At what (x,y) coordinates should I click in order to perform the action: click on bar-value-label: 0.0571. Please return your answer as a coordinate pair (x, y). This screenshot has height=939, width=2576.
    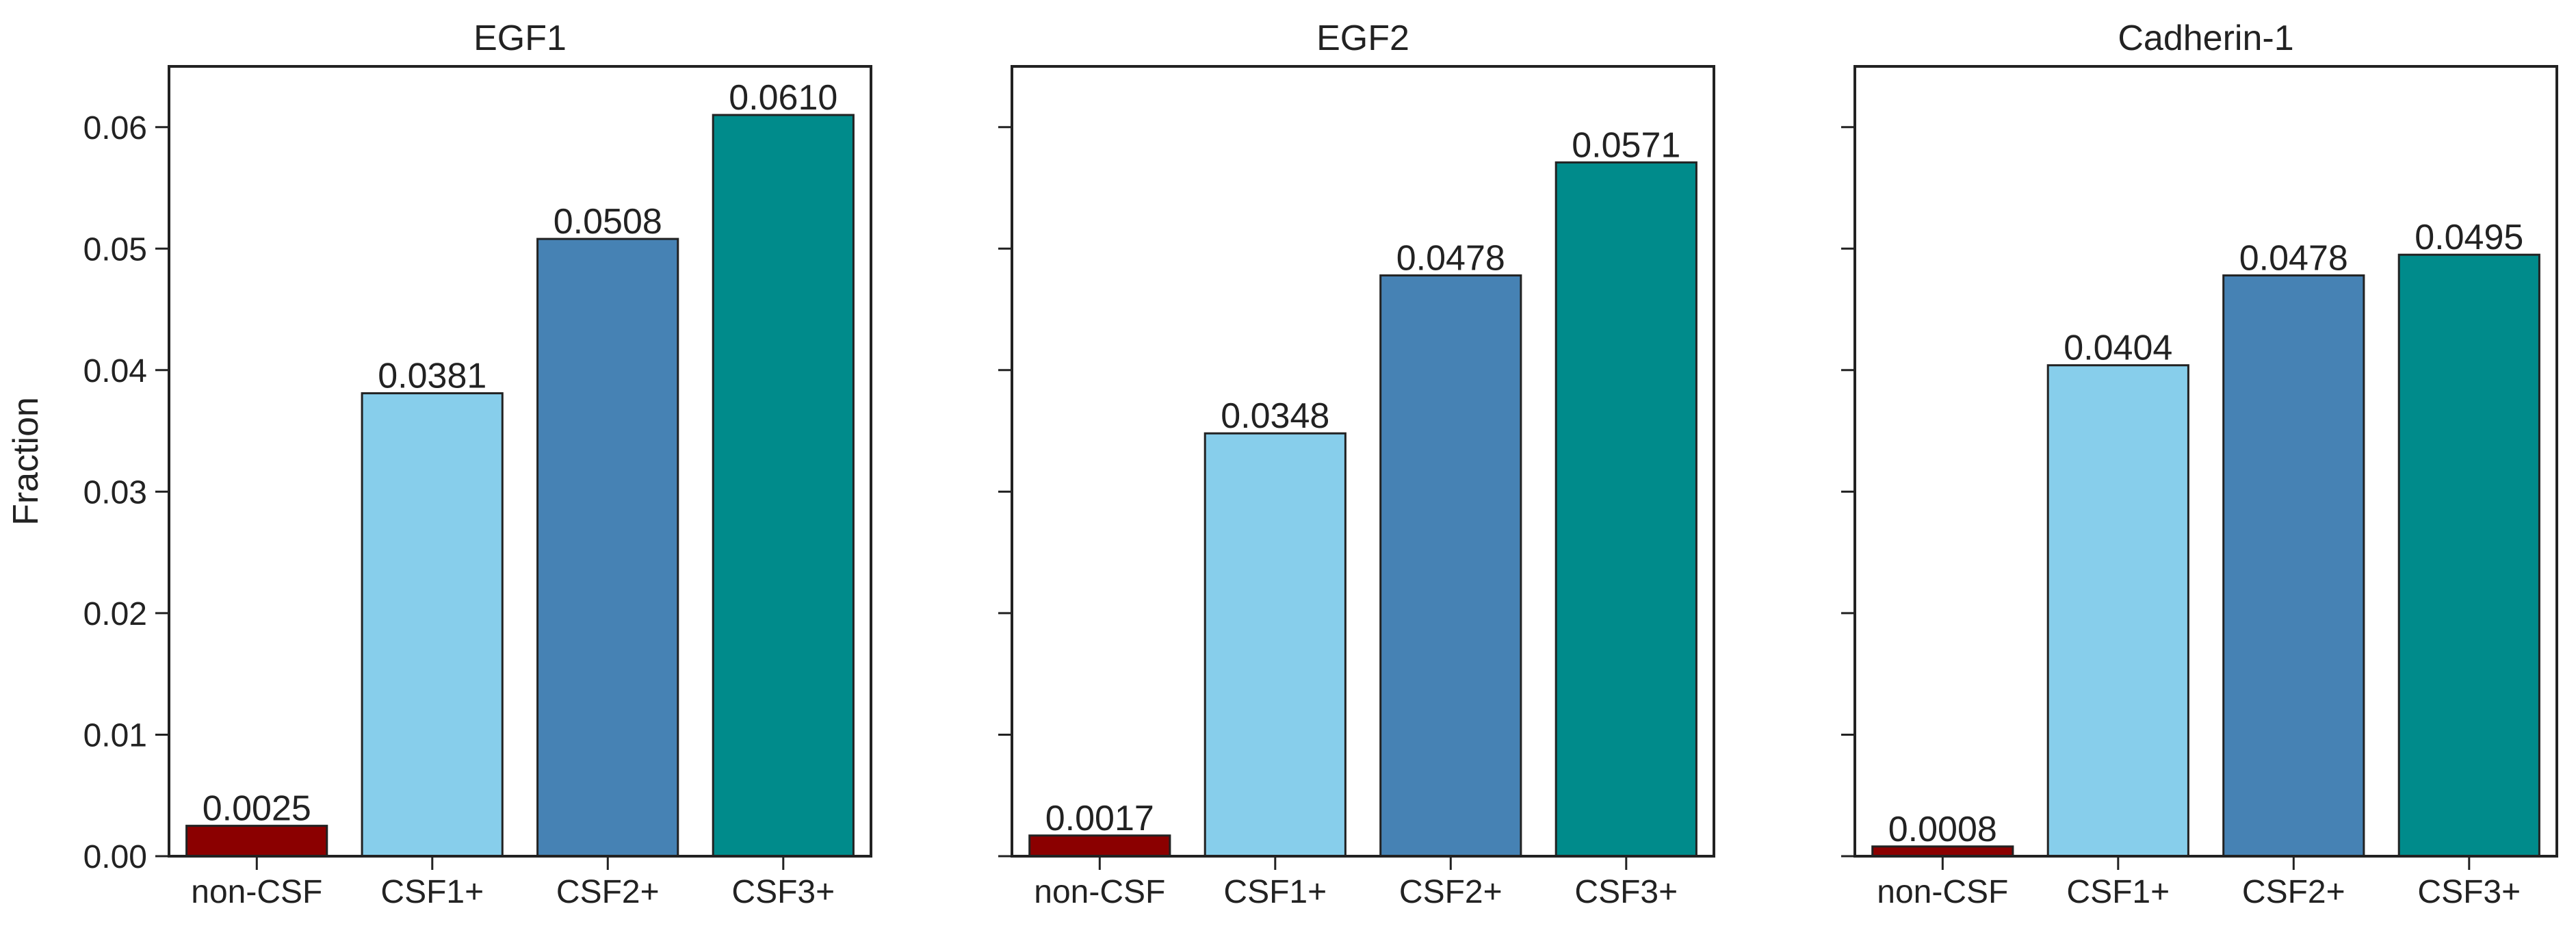
    Looking at the image, I should click on (1626, 145).